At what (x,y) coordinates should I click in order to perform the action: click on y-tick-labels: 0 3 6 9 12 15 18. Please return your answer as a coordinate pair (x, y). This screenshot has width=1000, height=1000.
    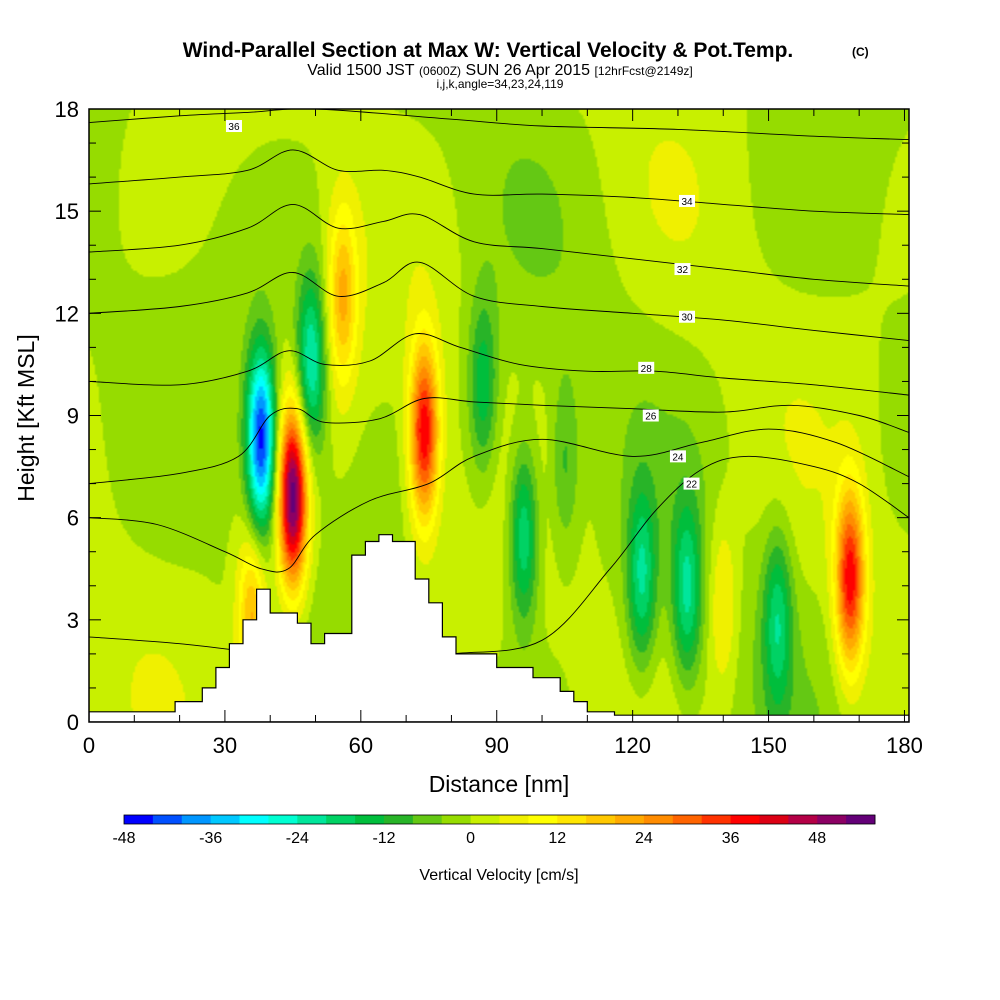
    Looking at the image, I should click on (67, 416).